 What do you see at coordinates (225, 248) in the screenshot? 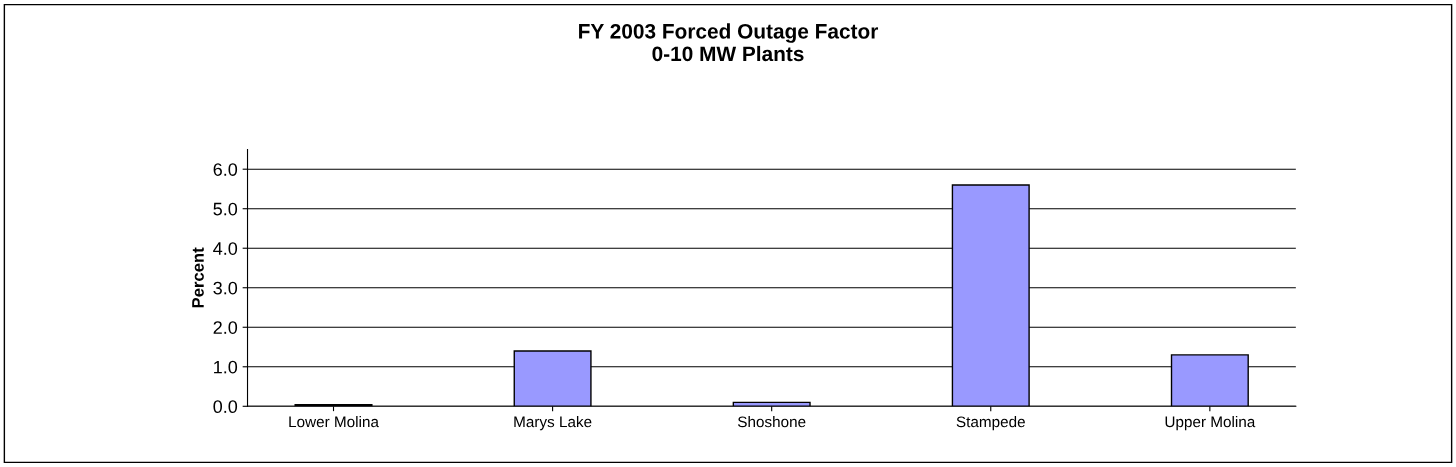
I see `y-tick-label: 4.0` at bounding box center [225, 248].